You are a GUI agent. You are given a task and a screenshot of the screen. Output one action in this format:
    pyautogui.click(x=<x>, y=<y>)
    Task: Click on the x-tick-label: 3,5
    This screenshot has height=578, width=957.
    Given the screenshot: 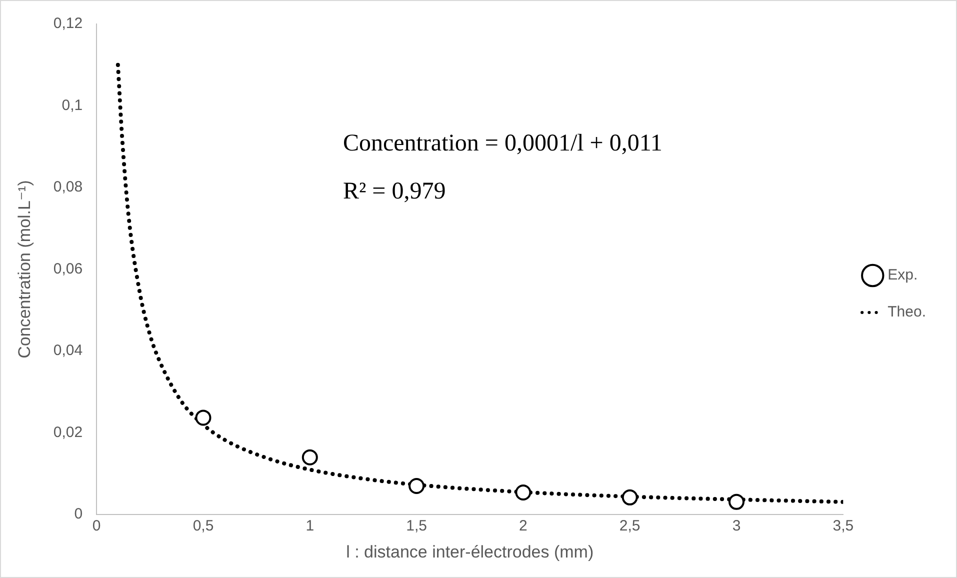 What is the action you would take?
    pyautogui.click(x=843, y=526)
    